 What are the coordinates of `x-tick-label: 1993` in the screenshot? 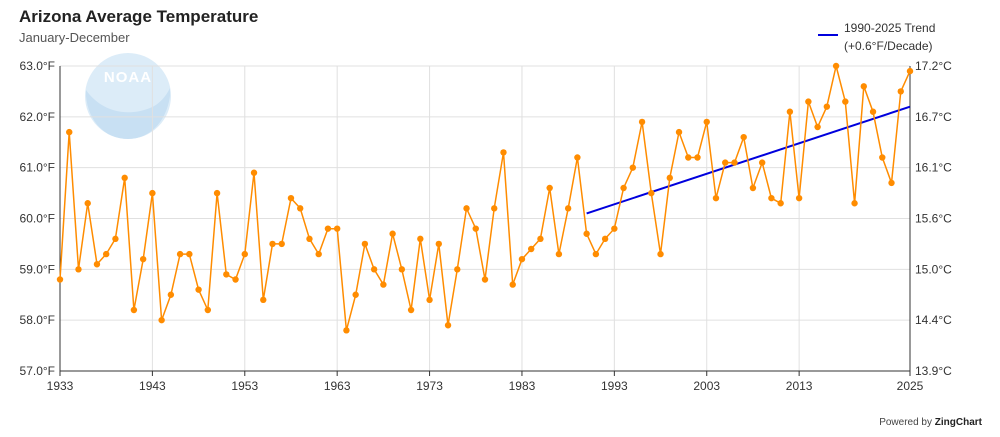 It's located at (614, 386).